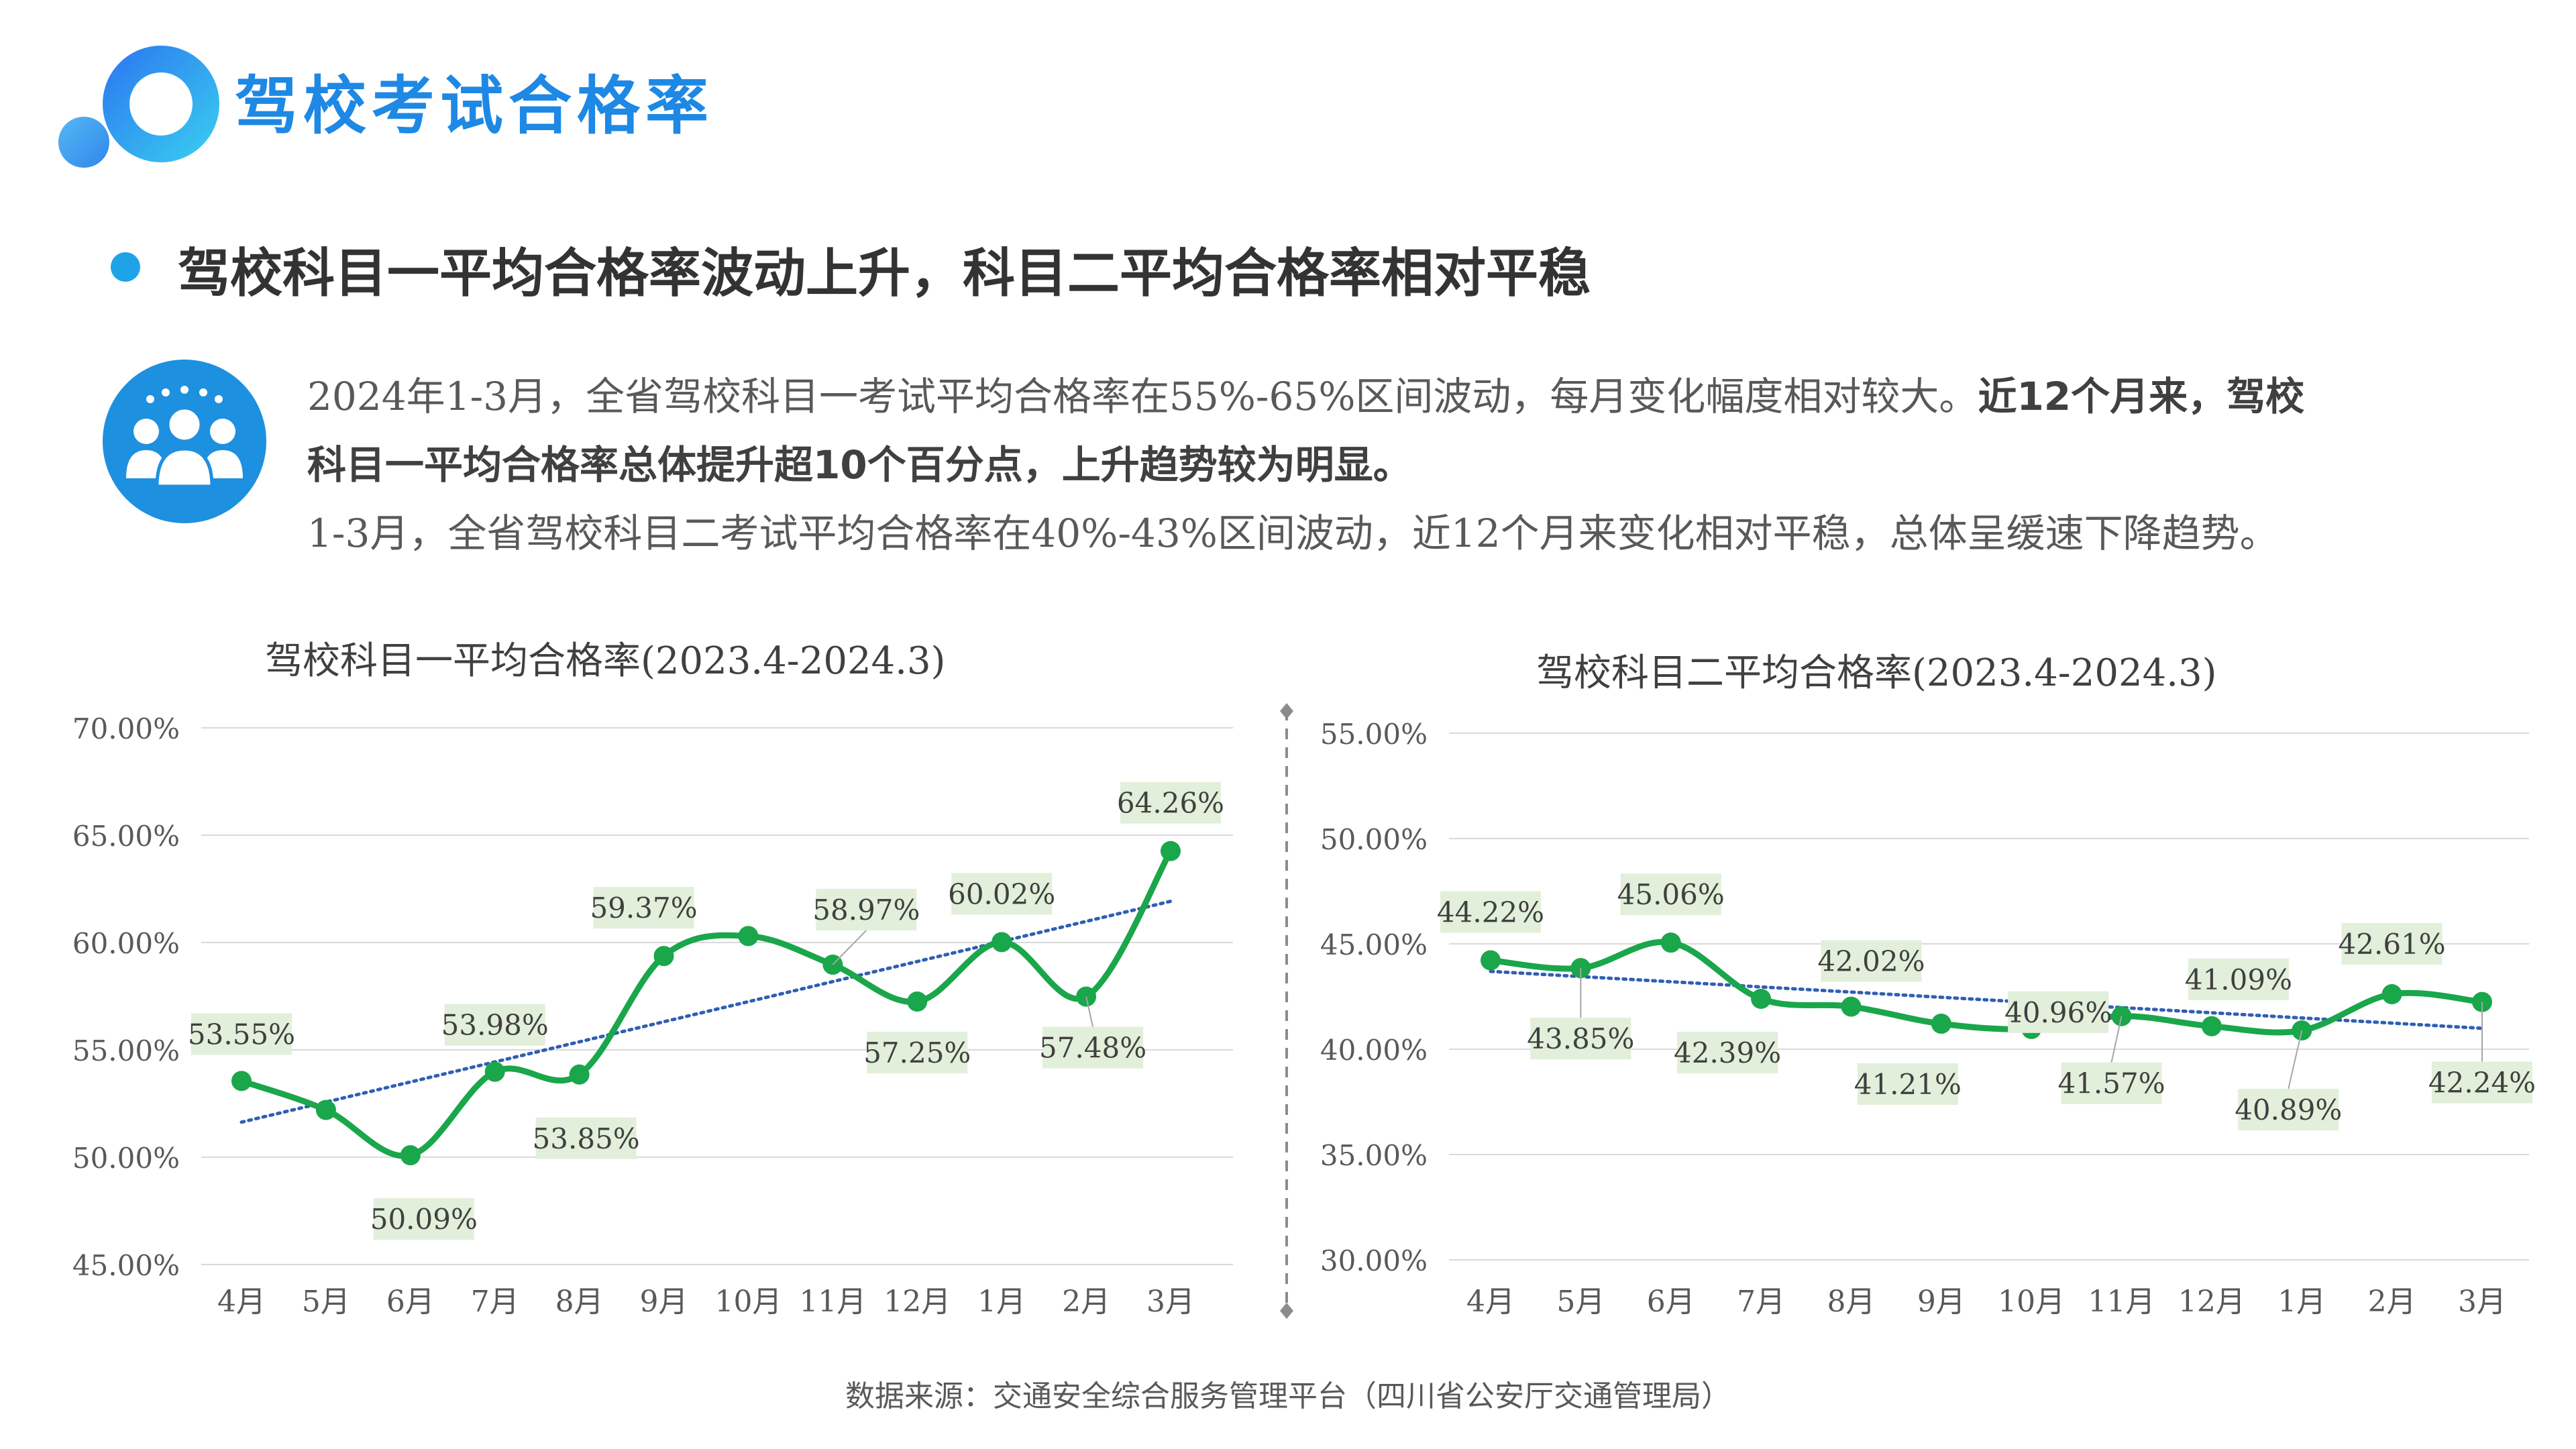 Image resolution: width=2576 pixels, height=1449 pixels. Describe the element at coordinates (1671, 1302) in the screenshot. I see `x-tick-label: 6月` at that location.